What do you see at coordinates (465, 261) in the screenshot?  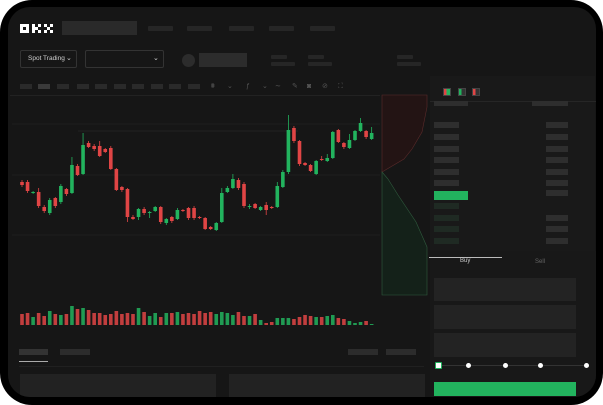 I see `tab-buy: Buy` at bounding box center [465, 261].